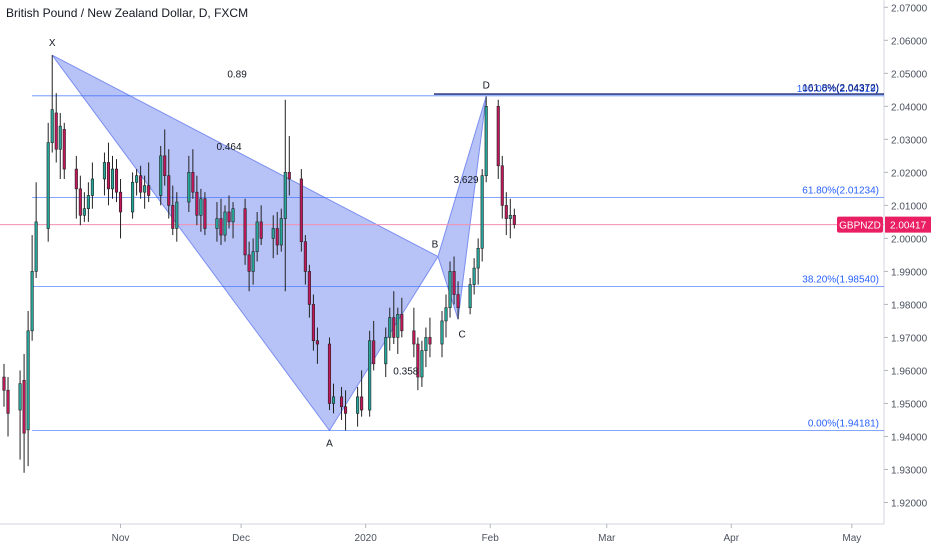 The height and width of the screenshot is (550, 932). I want to click on x-tick-label: Apr, so click(732, 538).